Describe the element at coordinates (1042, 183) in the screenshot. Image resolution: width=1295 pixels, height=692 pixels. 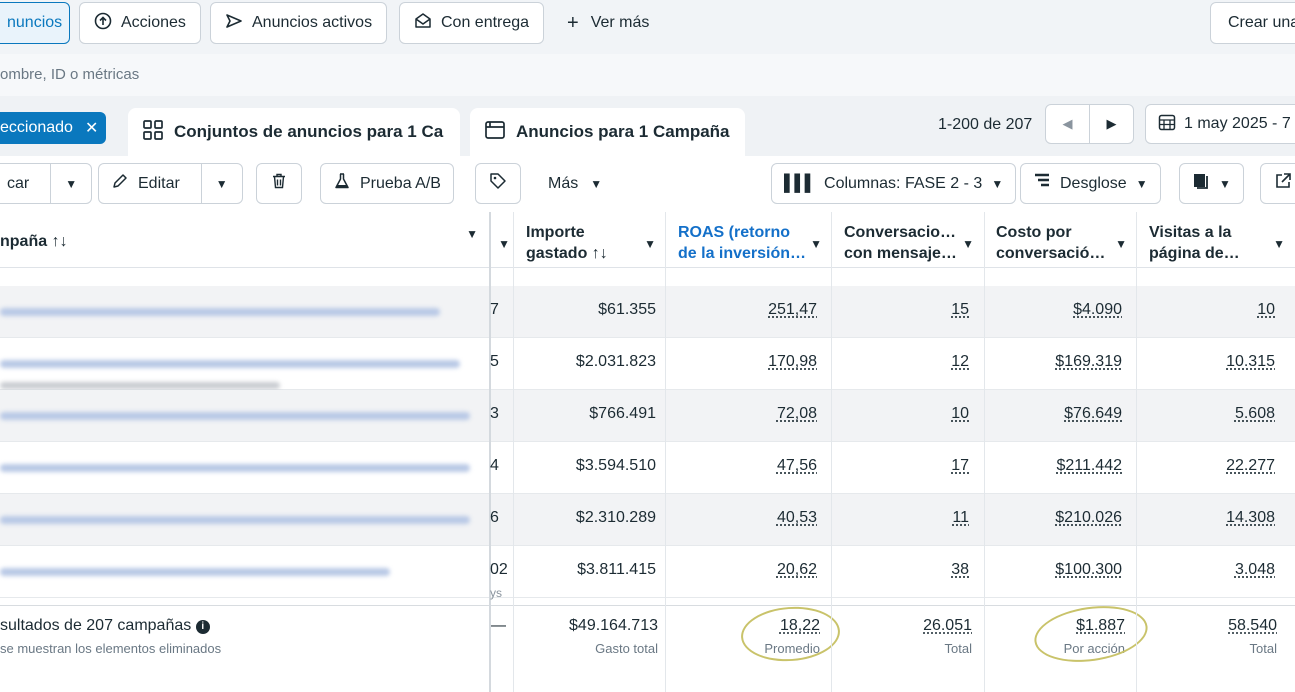
I see `breakdown-icon` at that location.